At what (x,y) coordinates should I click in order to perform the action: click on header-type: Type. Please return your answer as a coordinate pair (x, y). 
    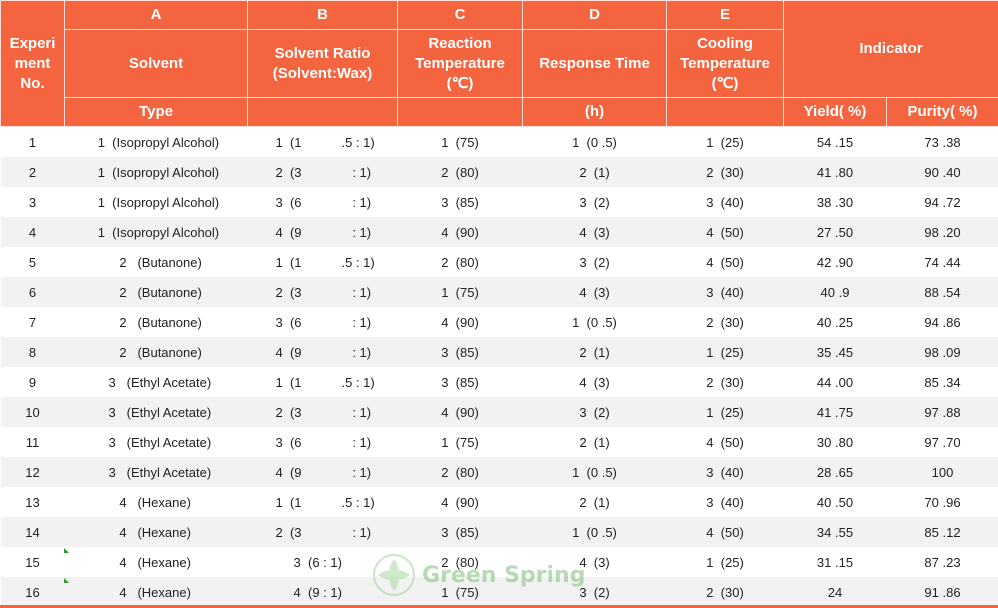
    Looking at the image, I should click on (156, 112).